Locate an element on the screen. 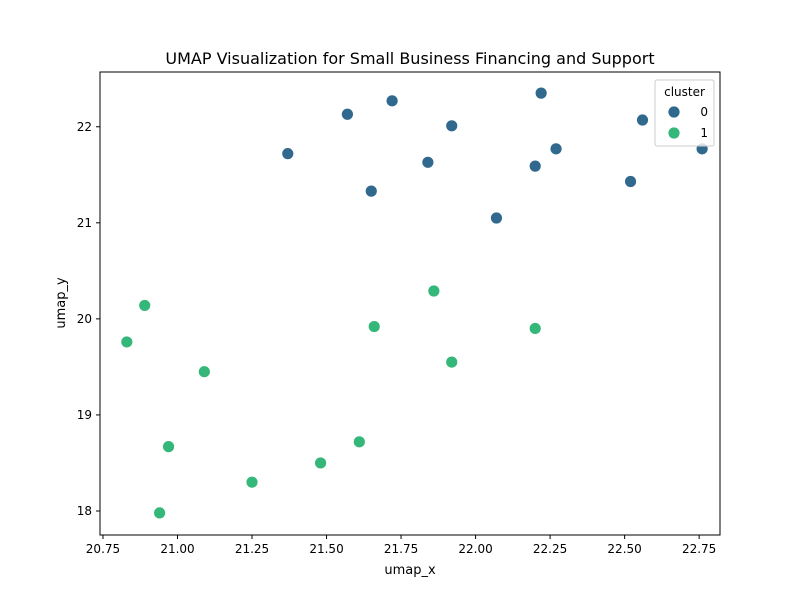 The height and width of the screenshot is (600, 800). y-tick-label: 21 is located at coordinates (84, 223).